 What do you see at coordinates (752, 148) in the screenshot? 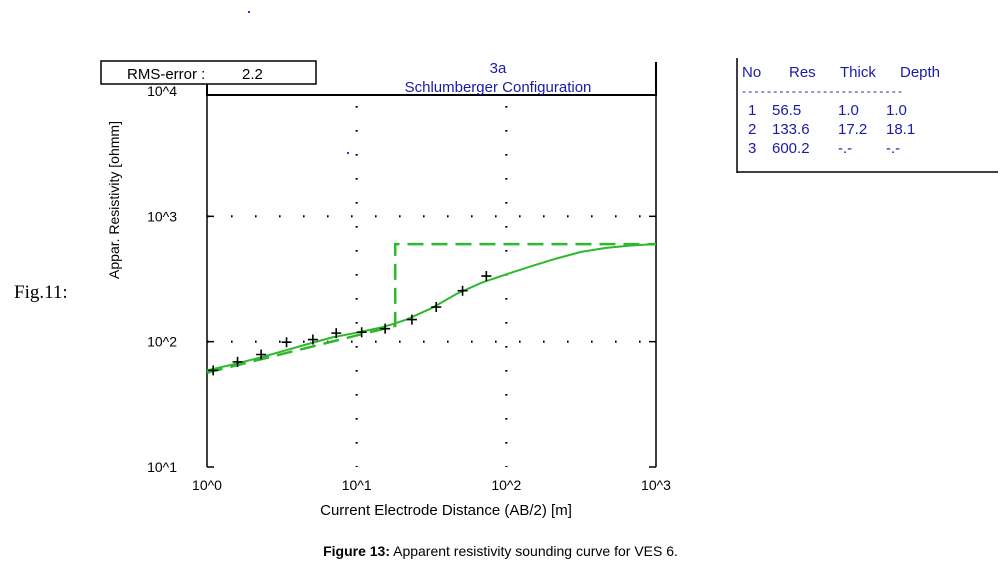
I see `table-cell: 3` at bounding box center [752, 148].